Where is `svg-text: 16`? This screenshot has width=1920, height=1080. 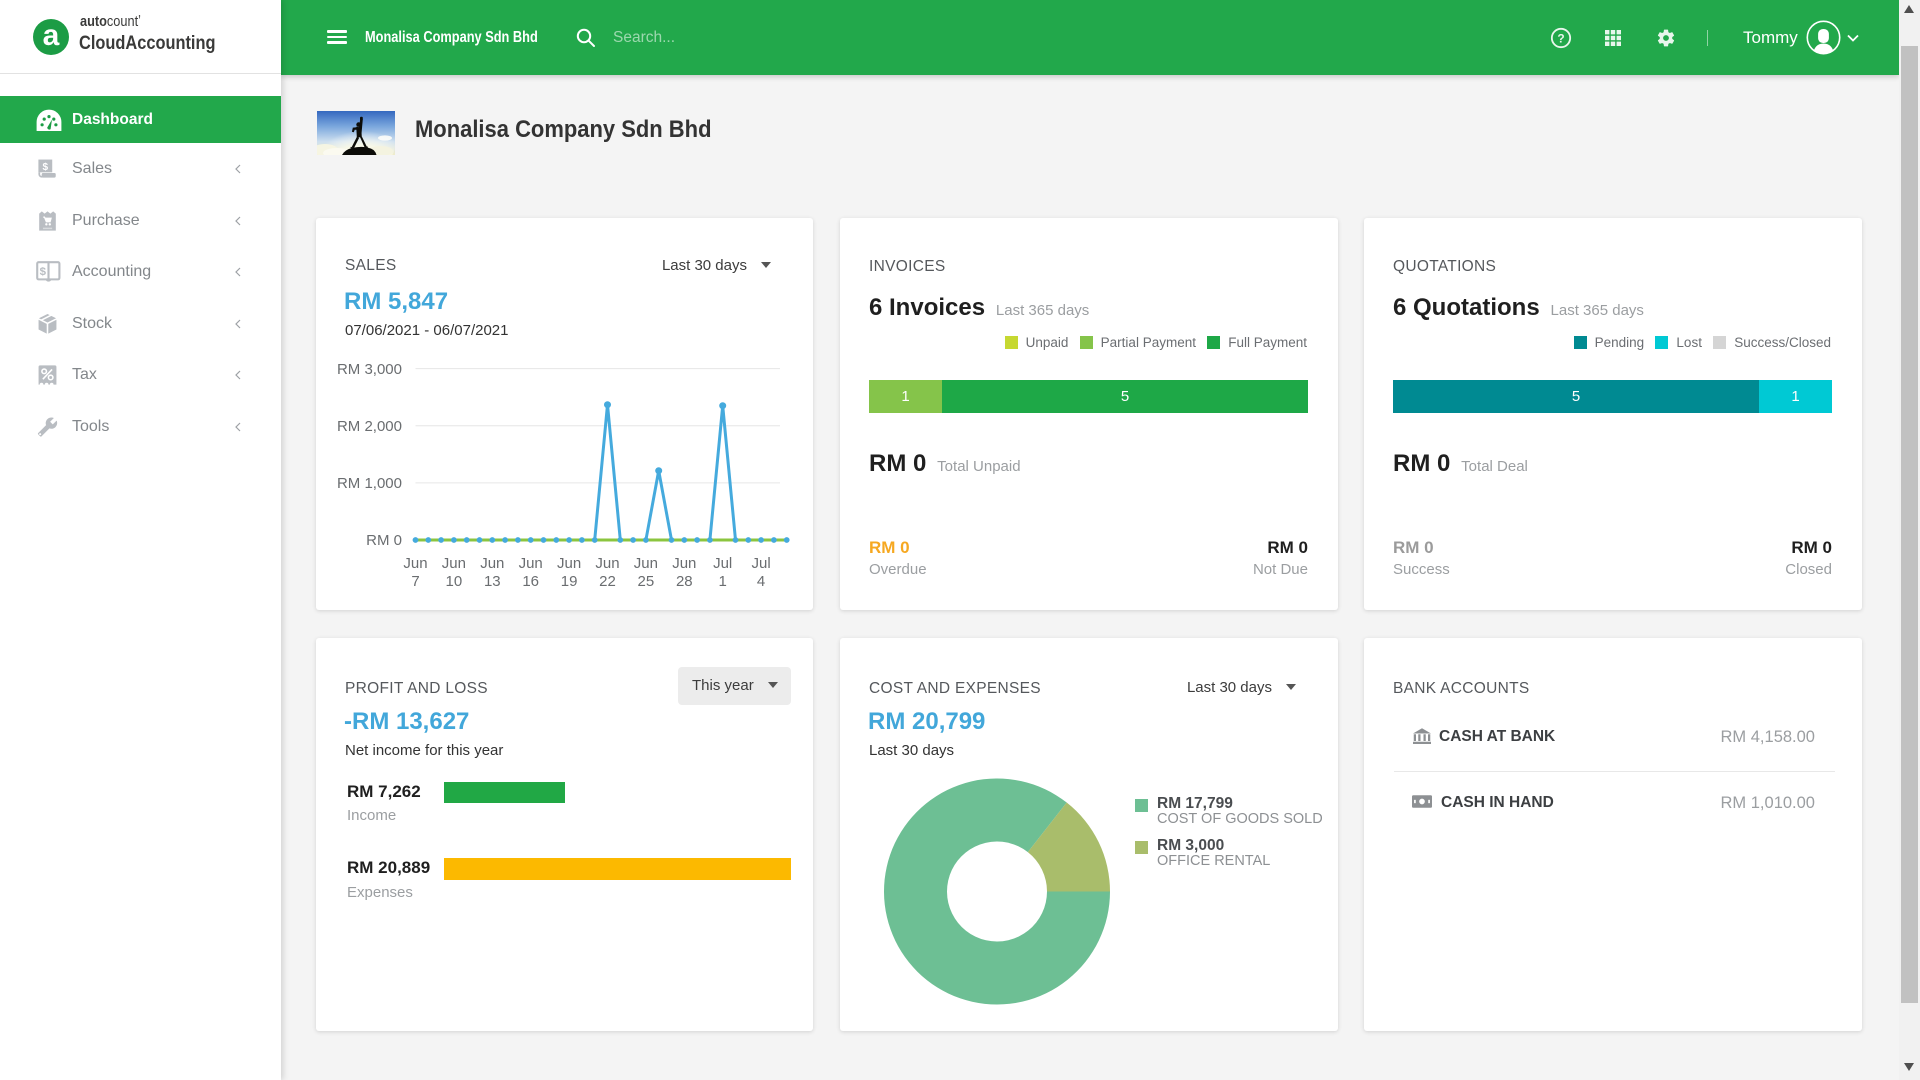
svg-text: 16 is located at coordinates (530, 581).